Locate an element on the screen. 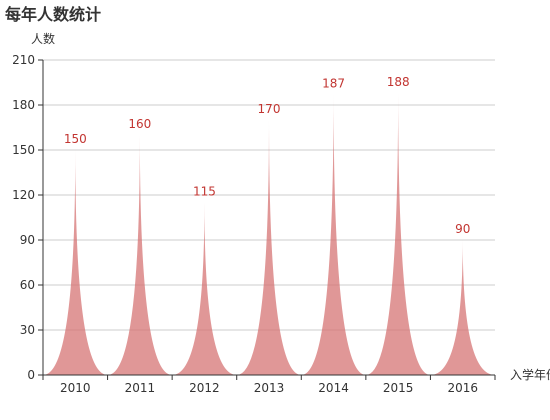  y-tick-label: 90 is located at coordinates (27, 240).